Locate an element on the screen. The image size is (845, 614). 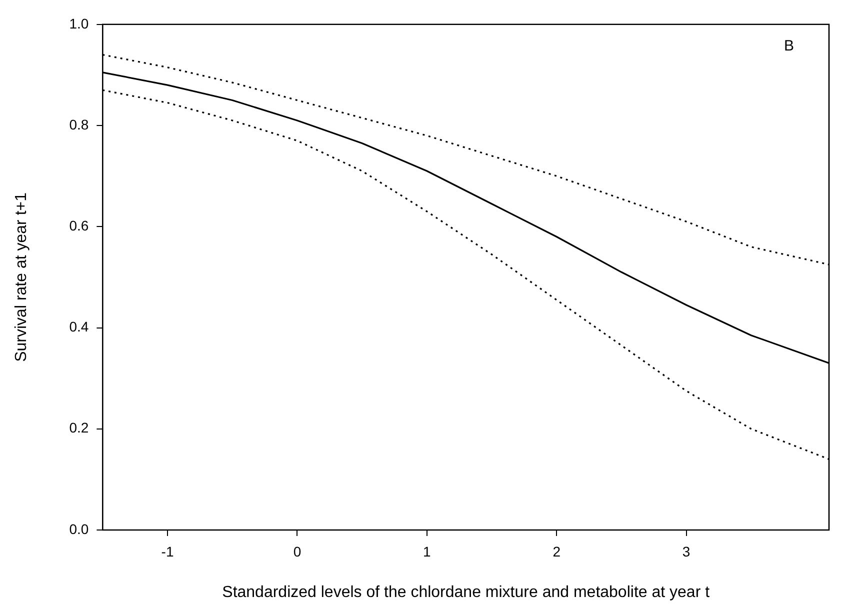
x-tick-label: 2 is located at coordinates (556, 551).